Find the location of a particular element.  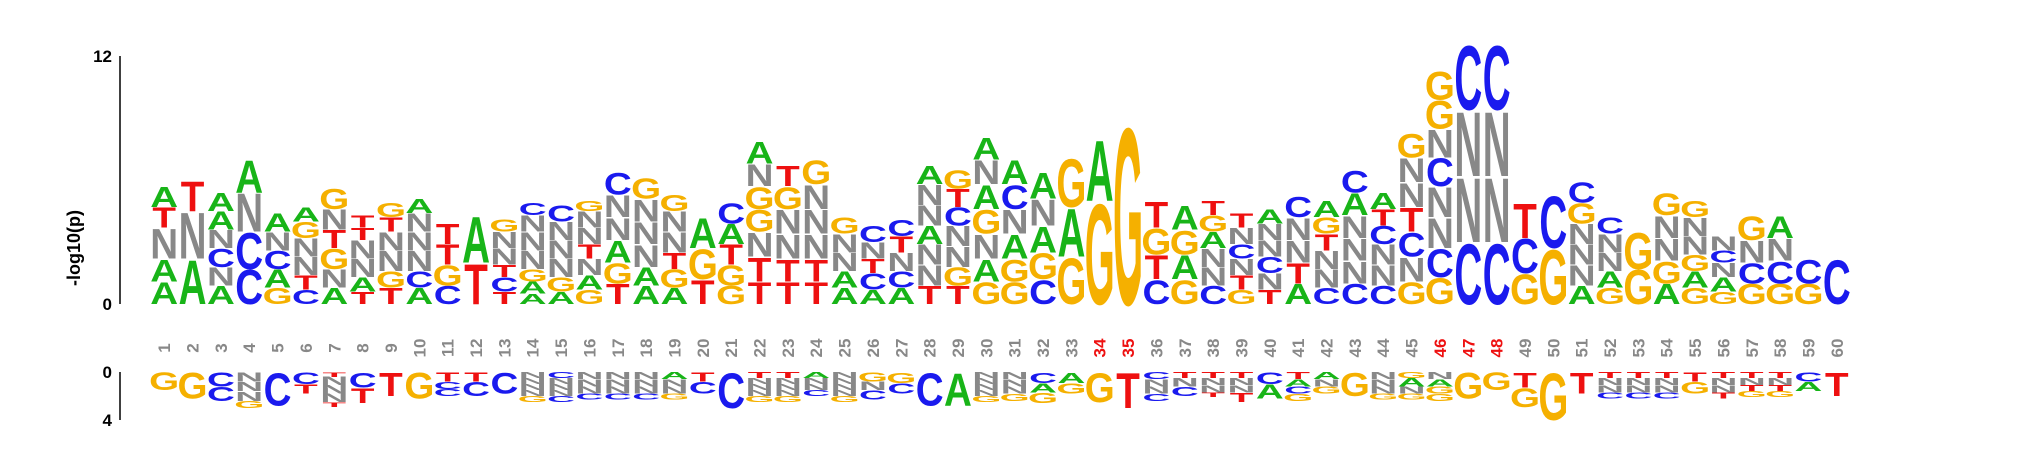

position-label: 35 is located at coordinates (1128, 348).